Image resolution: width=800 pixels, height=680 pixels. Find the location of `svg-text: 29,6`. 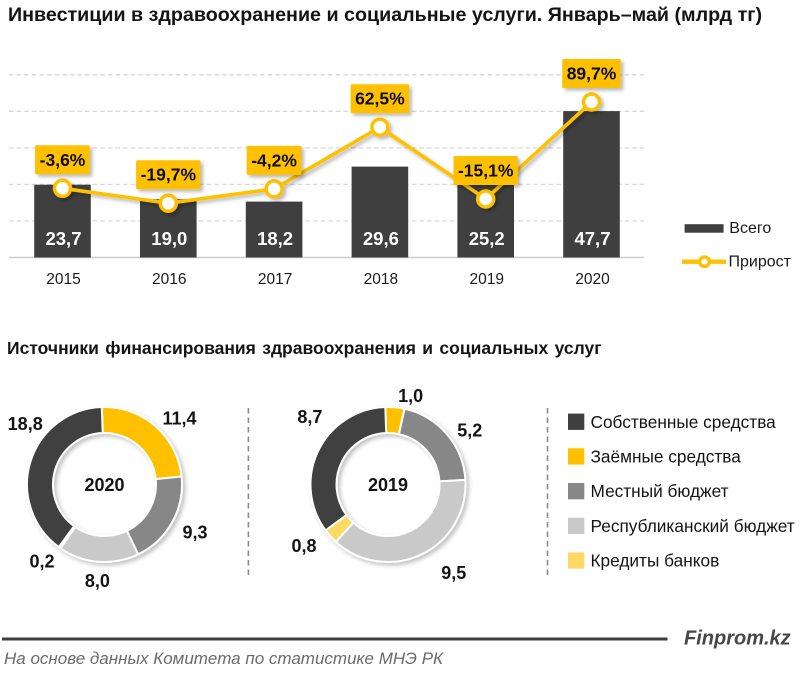

svg-text: 29,6 is located at coordinates (381, 238).